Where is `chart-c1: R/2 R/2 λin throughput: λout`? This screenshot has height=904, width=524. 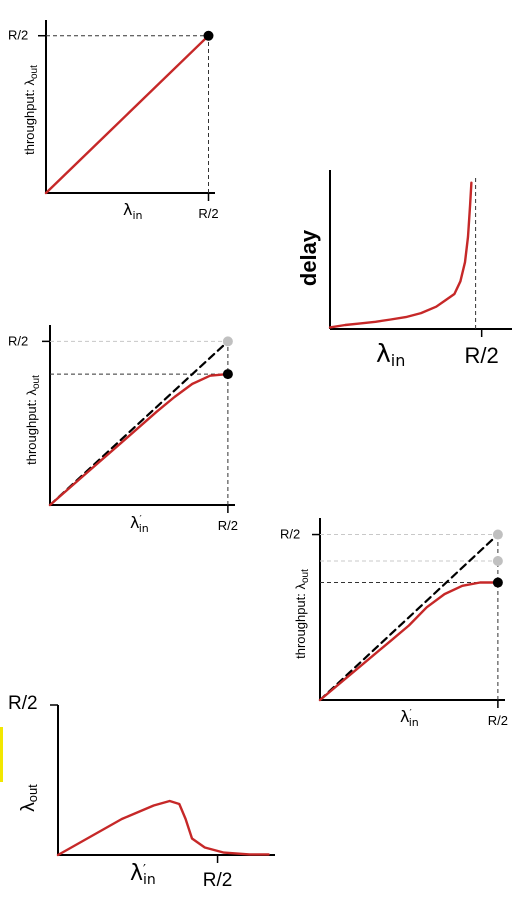
chart-c1: R/2 R/2 λin throughput: λout is located at coordinates (113, 121).